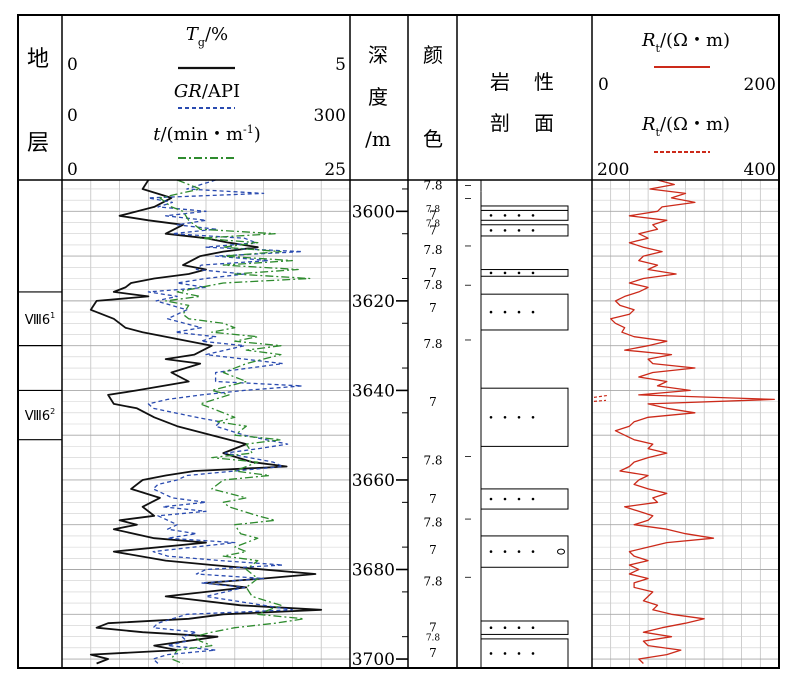 Image resolution: width=800 pixels, height=696 pixels. Describe the element at coordinates (500, 82) in the screenshot. I see `litho-header-char1: 岩` at that location.